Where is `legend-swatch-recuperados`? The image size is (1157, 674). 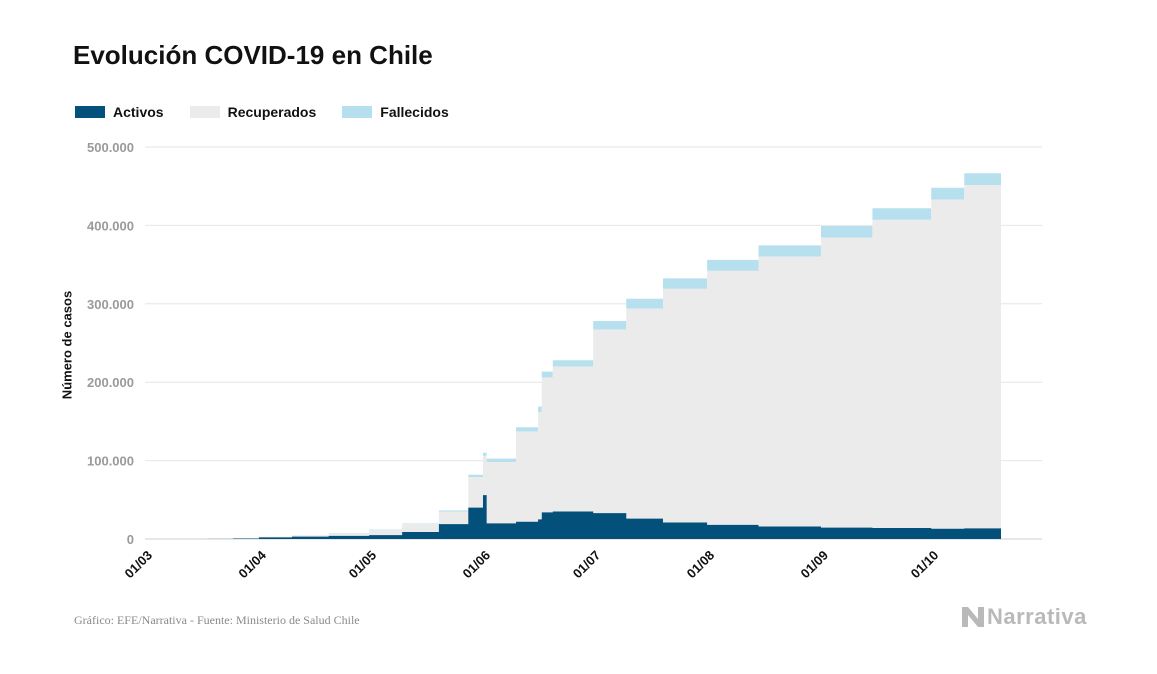
legend-swatch-recuperados is located at coordinates (204, 112).